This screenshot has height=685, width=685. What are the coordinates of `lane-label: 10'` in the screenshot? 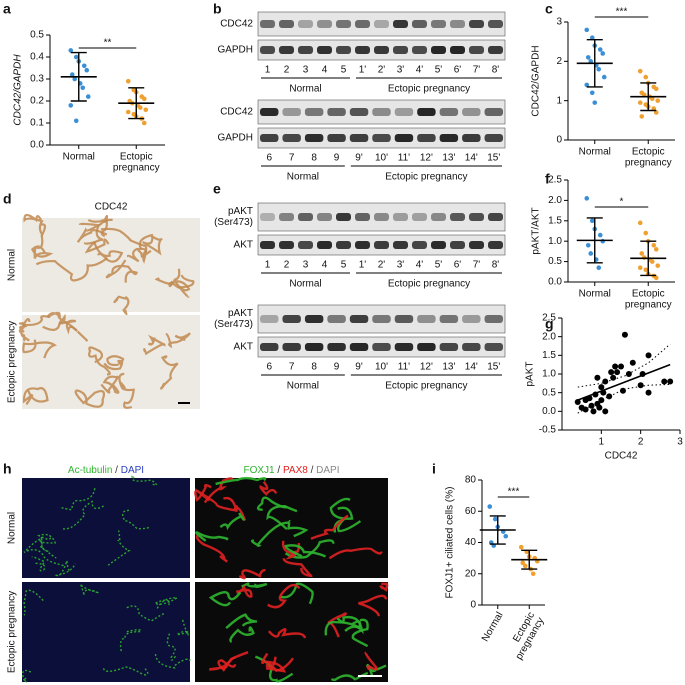 It's located at (381, 367).